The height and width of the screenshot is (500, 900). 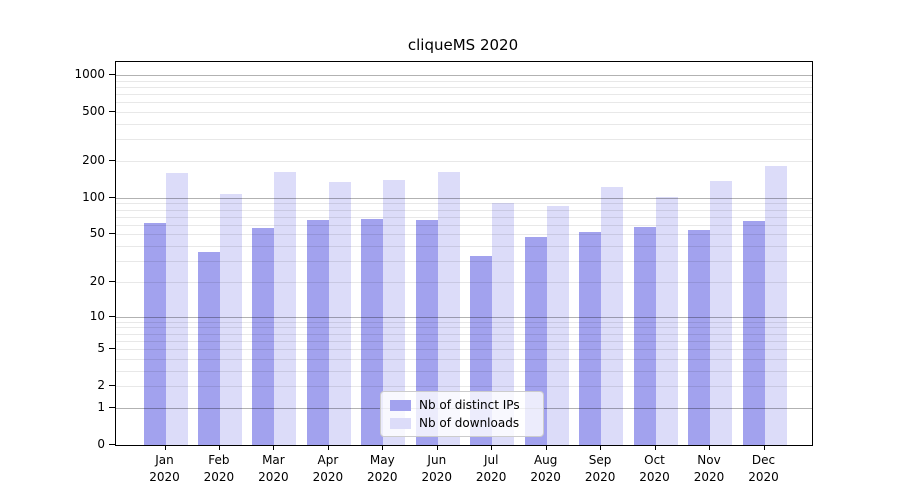 I want to click on bar-downloads-sep, so click(x=612, y=315).